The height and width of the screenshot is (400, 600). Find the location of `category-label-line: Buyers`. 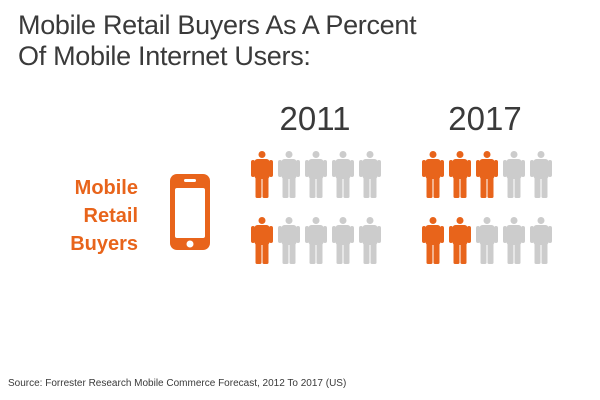

category-label-line: Buyers is located at coordinates (104, 244).